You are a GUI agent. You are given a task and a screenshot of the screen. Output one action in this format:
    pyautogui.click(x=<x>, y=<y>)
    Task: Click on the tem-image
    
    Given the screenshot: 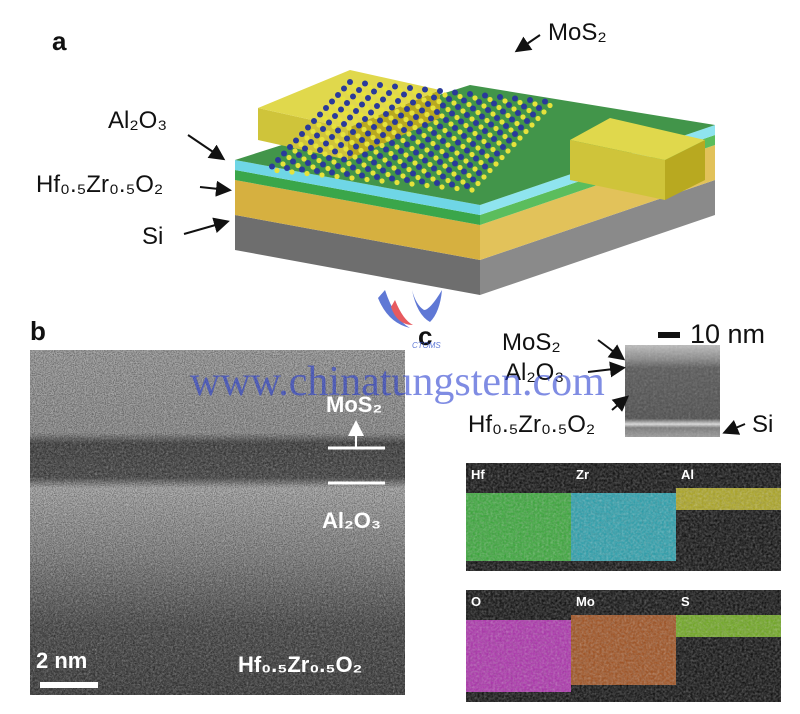 What is the action you would take?
    pyautogui.click(x=672, y=391)
    